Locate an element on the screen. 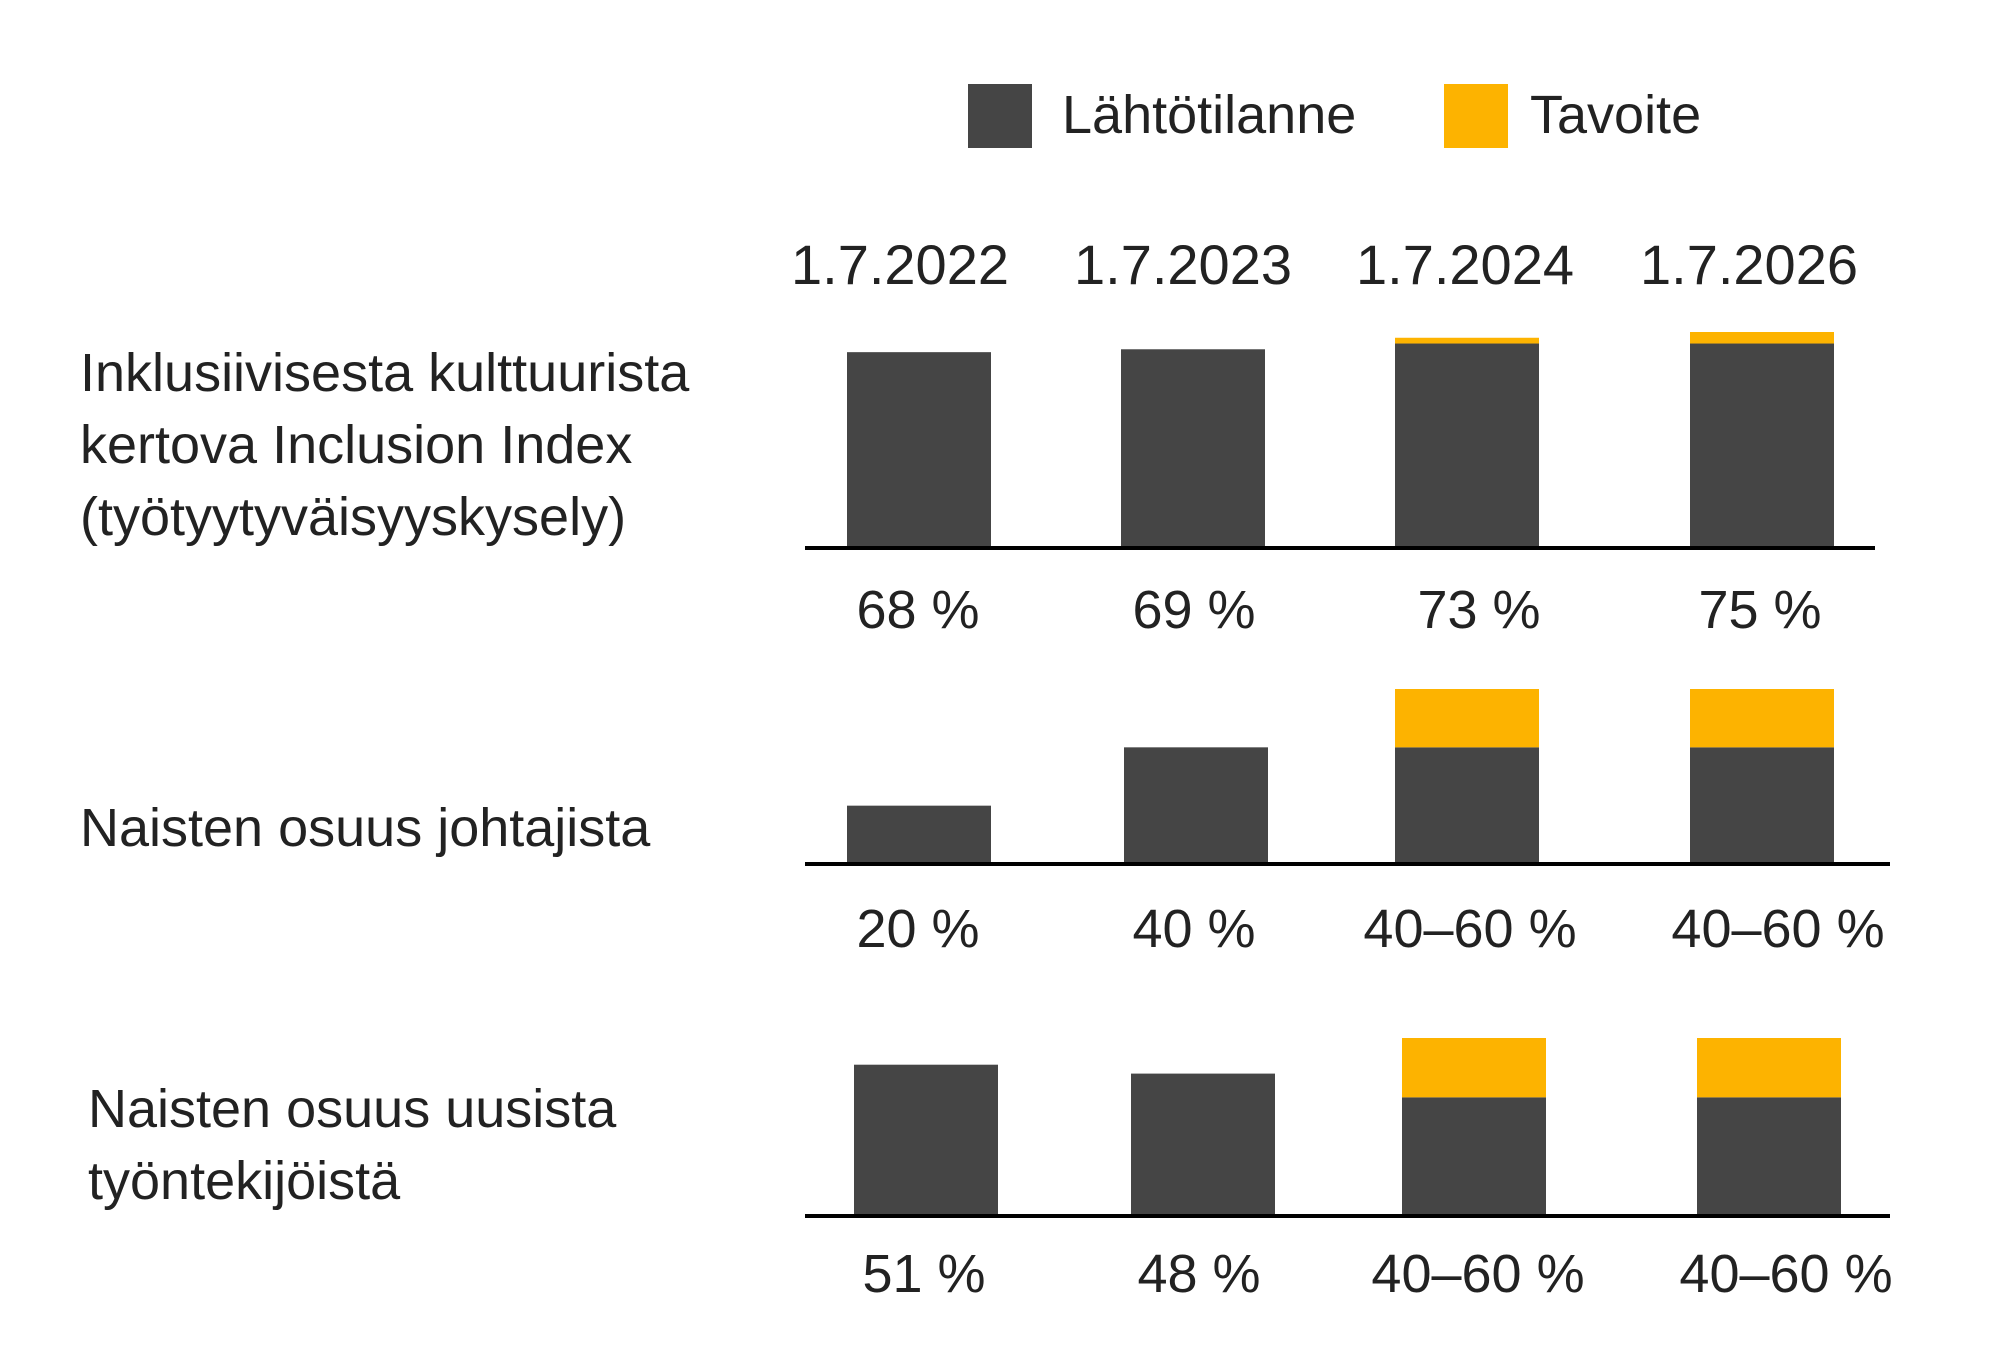 The image size is (2002, 1346). row-label-women-managers: Naisten osuus johtajista is located at coordinates (365, 828).